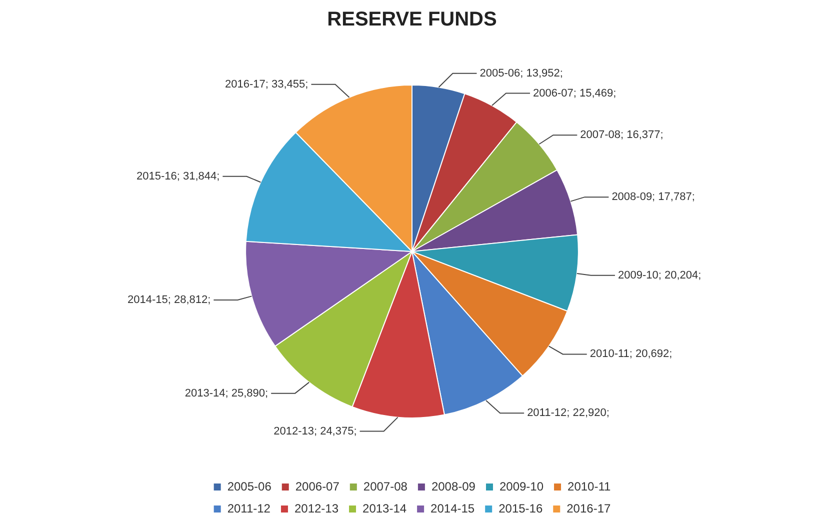 The width and height of the screenshot is (824, 525). What do you see at coordinates (249, 486) in the screenshot?
I see `legend-label: 2005-06` at bounding box center [249, 486].